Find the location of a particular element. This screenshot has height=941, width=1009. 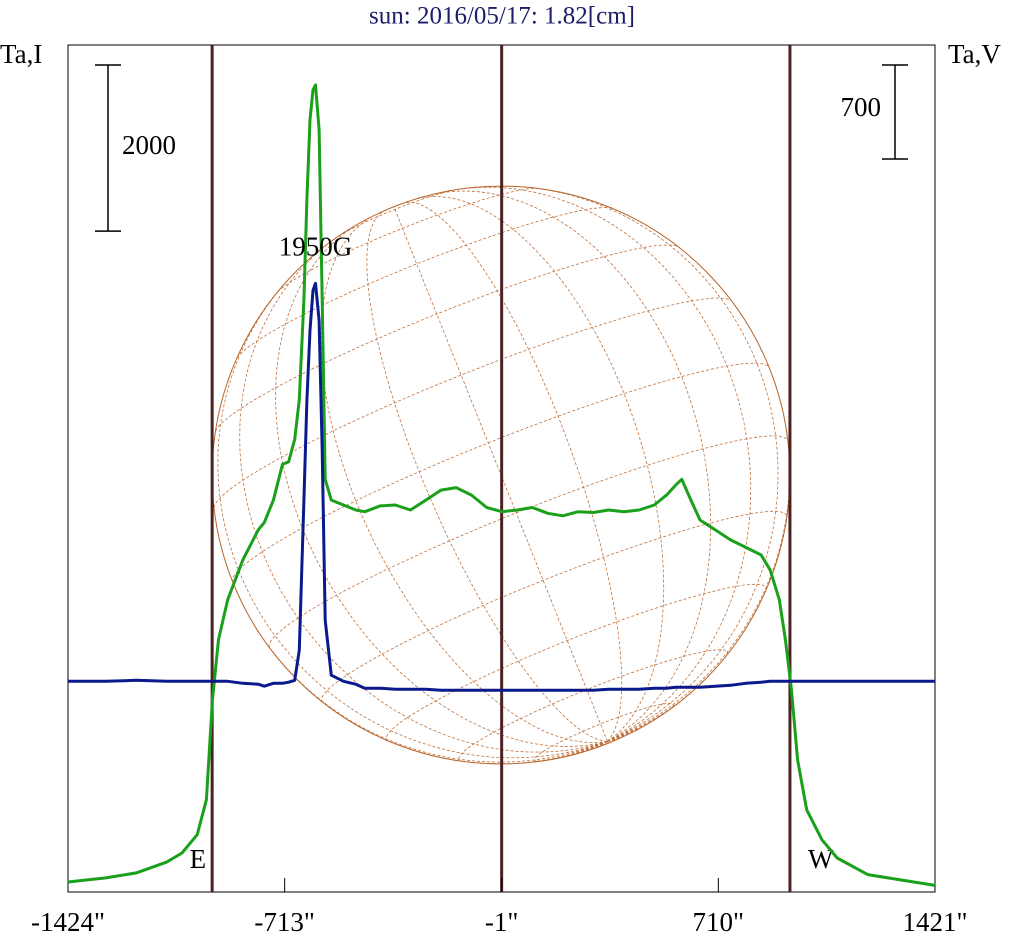

y2-axis-label: Ta,V is located at coordinates (974, 54).